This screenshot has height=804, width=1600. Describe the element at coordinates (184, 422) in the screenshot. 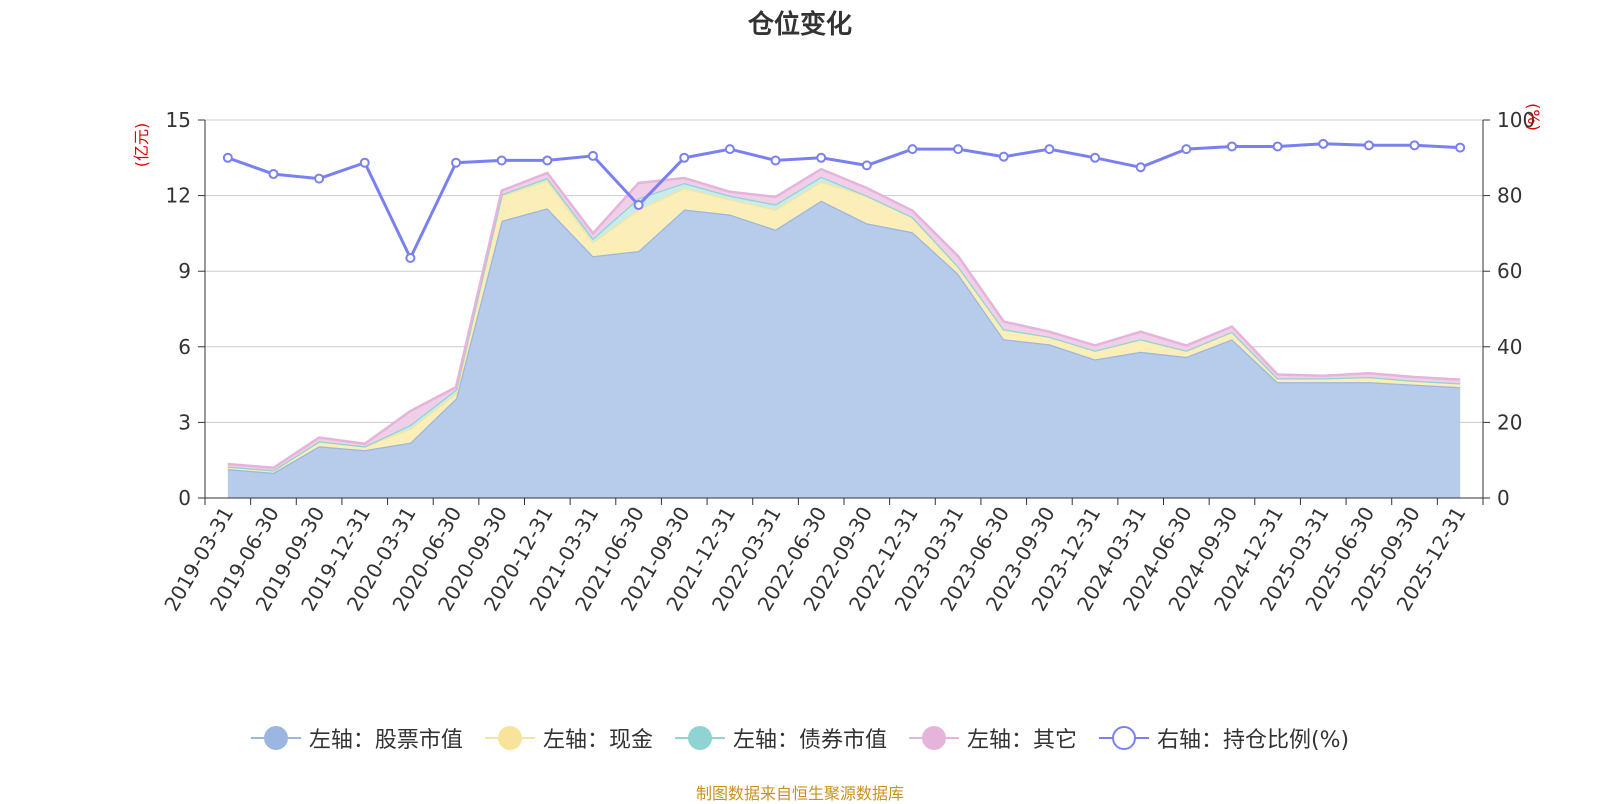

I see `left-tick-label: 3` at that location.